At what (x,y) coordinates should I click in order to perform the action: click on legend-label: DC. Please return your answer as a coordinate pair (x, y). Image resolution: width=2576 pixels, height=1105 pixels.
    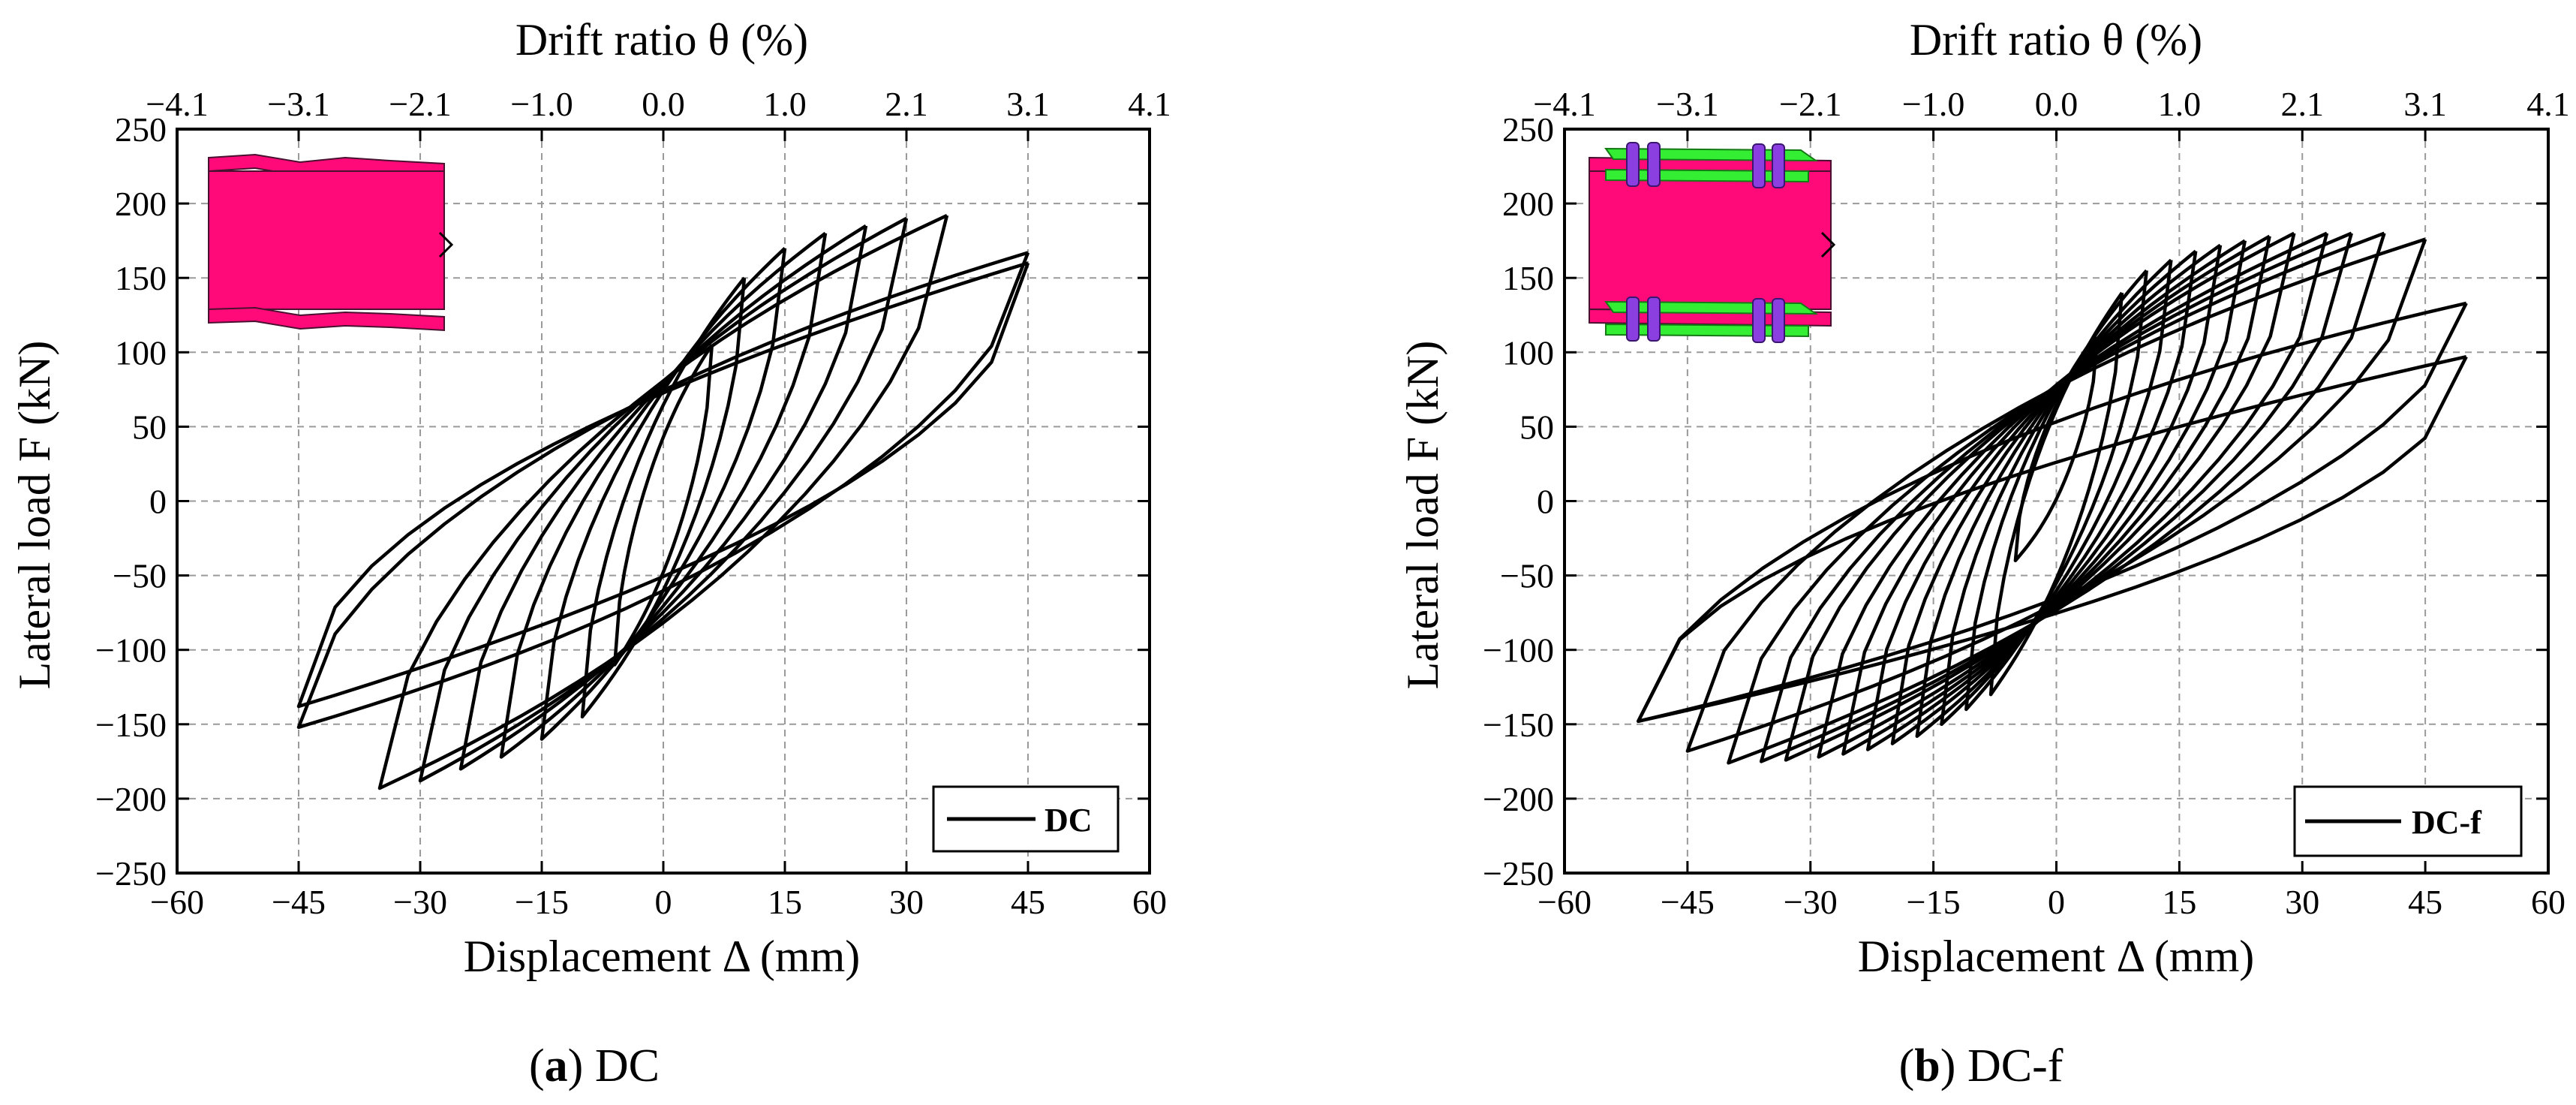
    Looking at the image, I should click on (1069, 820).